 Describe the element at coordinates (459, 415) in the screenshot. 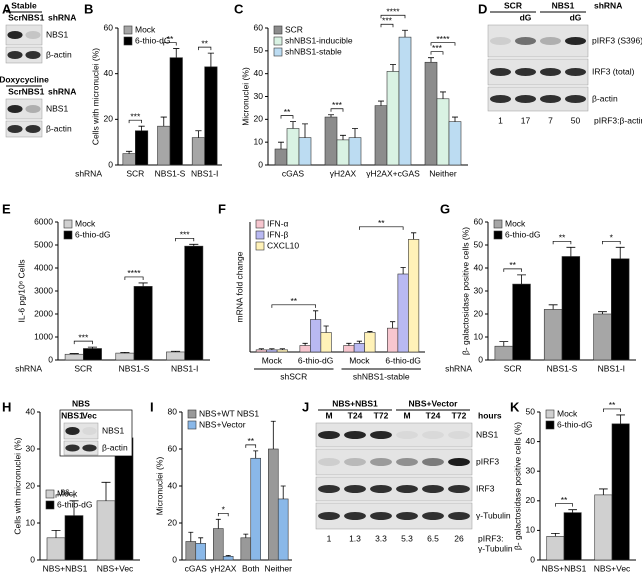

I see `lane-label: T72` at that location.